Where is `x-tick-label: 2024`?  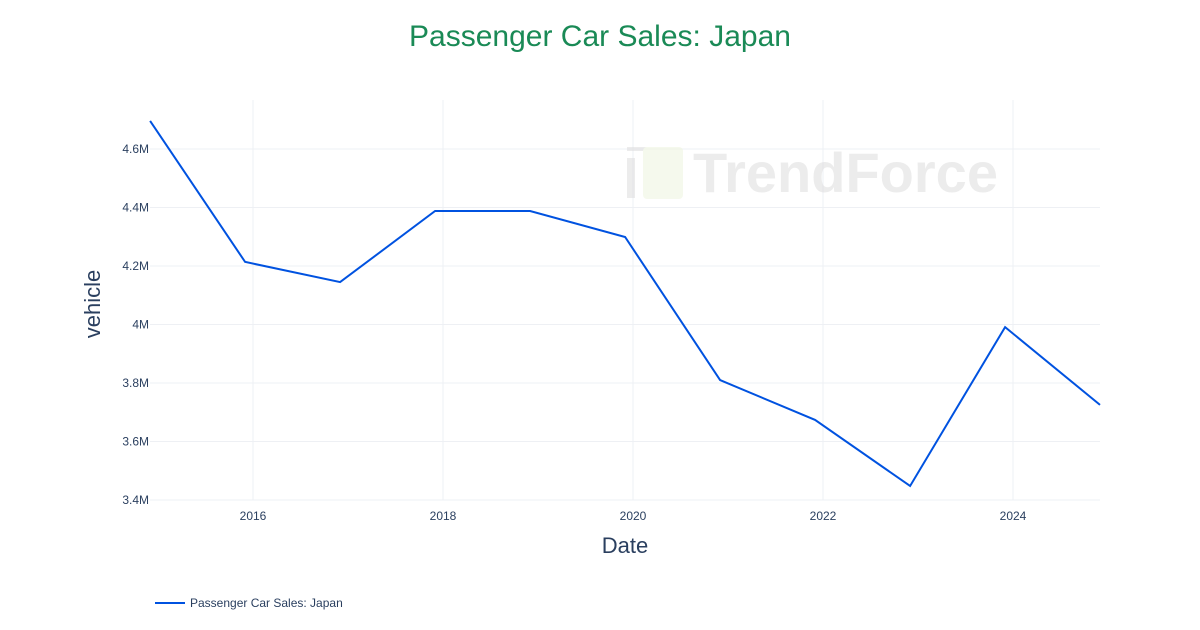
x-tick-label: 2024 is located at coordinates (1013, 516).